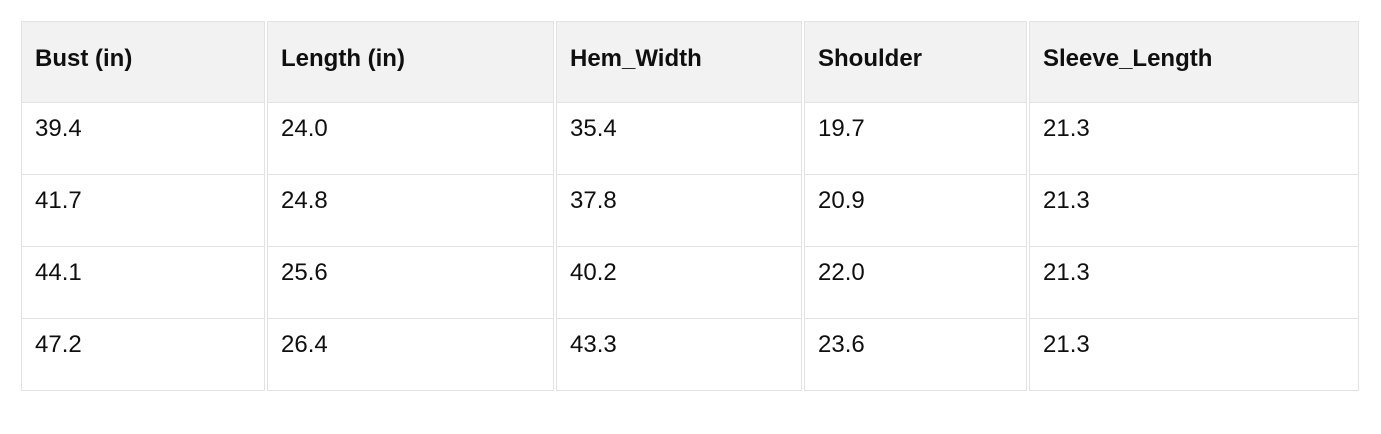 The image size is (1381, 434). What do you see at coordinates (915, 283) in the screenshot?
I see `table-cell: 22.0` at bounding box center [915, 283].